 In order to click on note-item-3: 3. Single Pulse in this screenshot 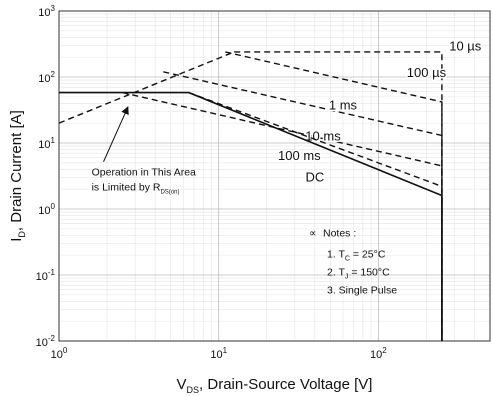, I will do `click(362, 291)`.